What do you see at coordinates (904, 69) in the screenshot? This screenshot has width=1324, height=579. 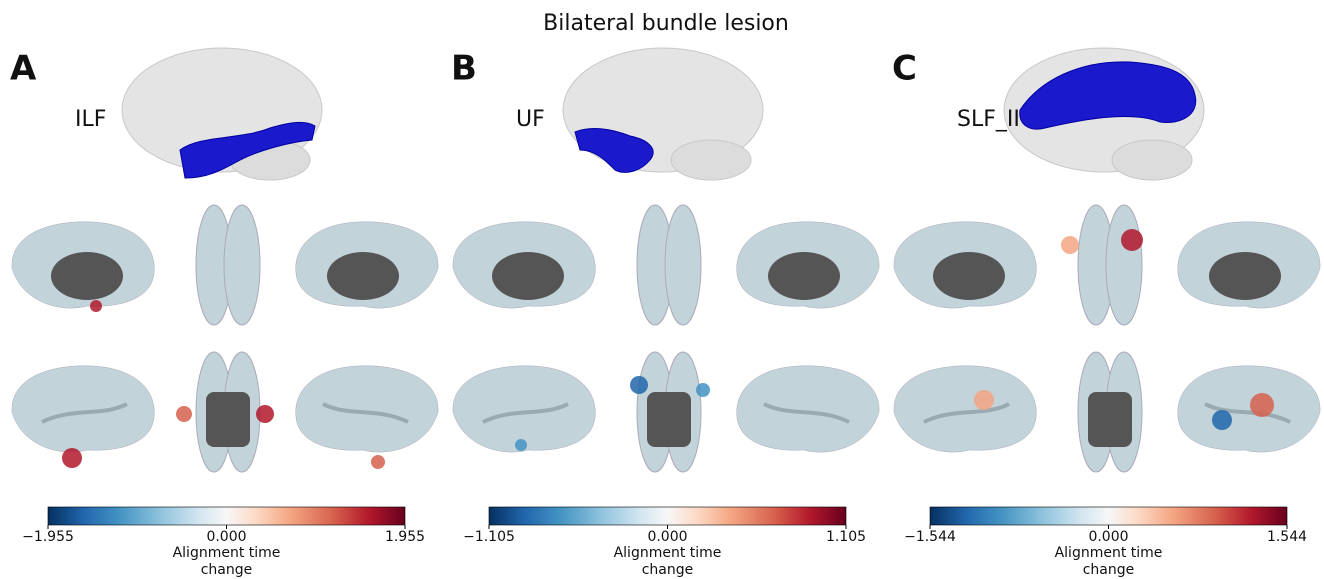 I see `panel-letter: C` at bounding box center [904, 69].